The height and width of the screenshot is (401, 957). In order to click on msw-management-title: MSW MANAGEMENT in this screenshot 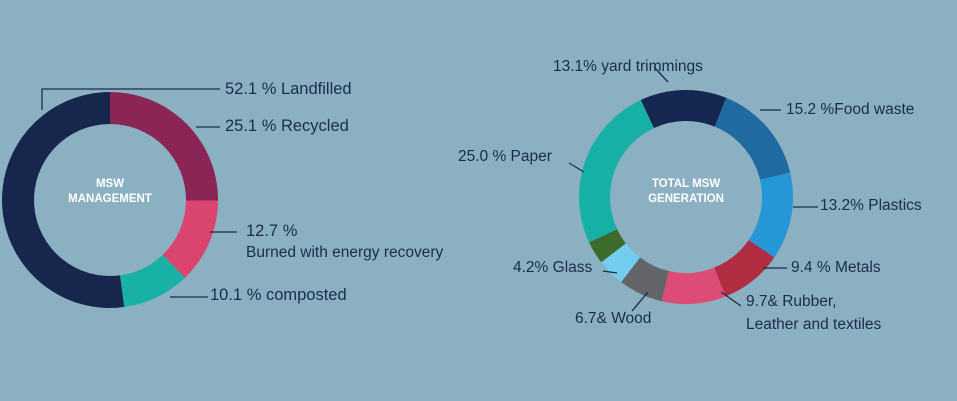, I will do `click(110, 192)`.